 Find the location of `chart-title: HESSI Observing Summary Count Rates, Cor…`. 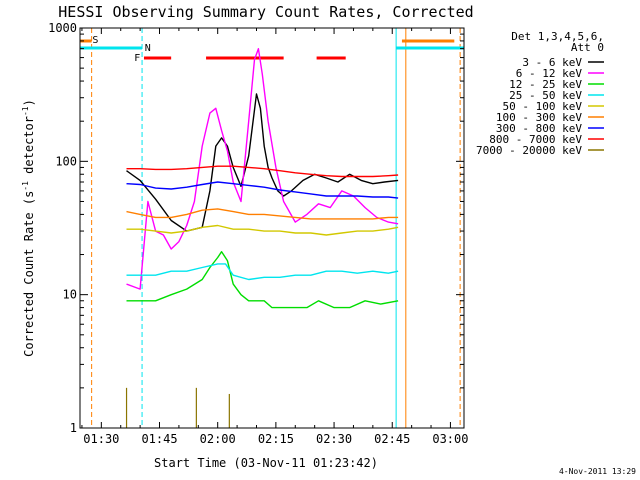

chart-title: HESSI Observing Summary Count Rates, Cor… is located at coordinates (265, 12).